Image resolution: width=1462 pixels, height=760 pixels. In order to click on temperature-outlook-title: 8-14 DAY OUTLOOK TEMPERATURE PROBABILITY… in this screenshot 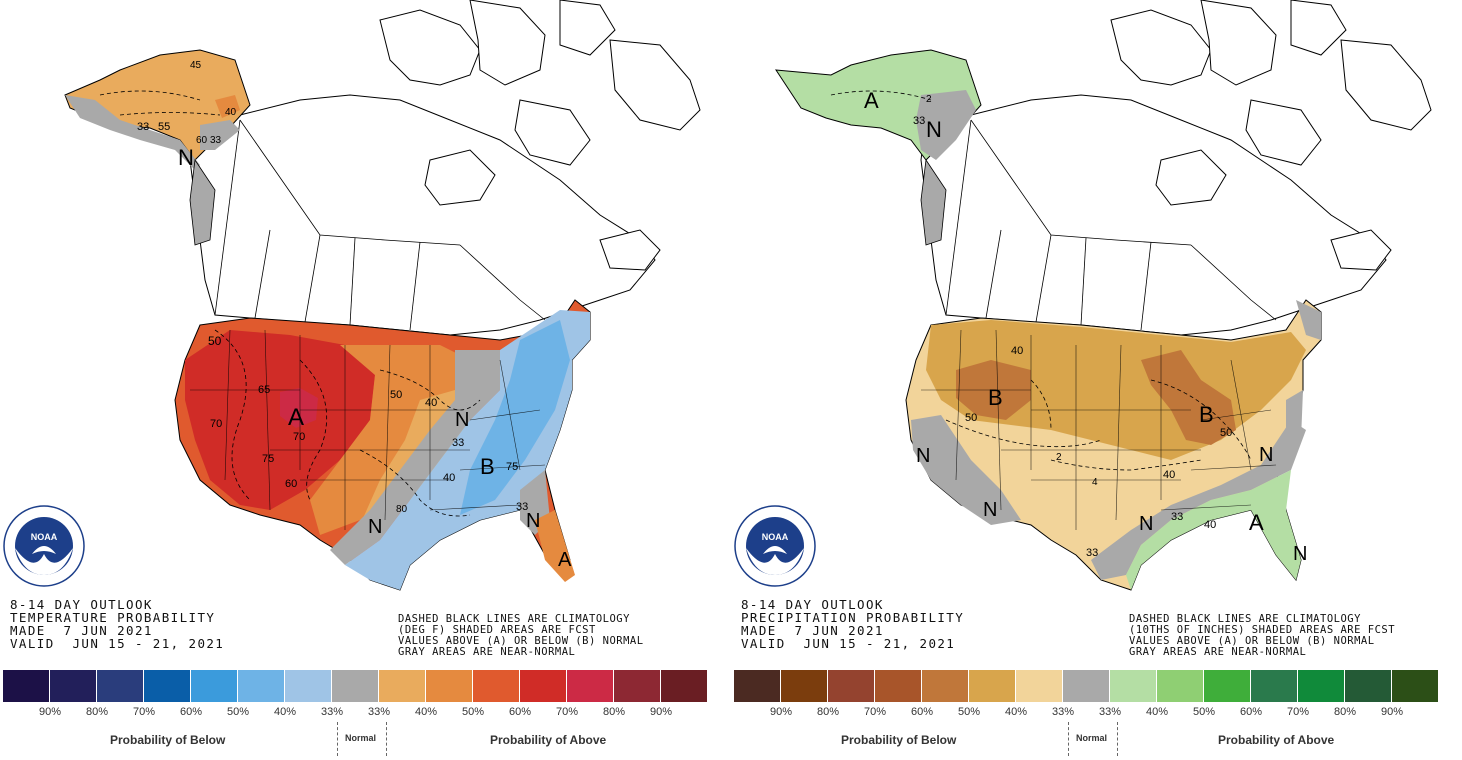, I will do `click(117, 624)`.